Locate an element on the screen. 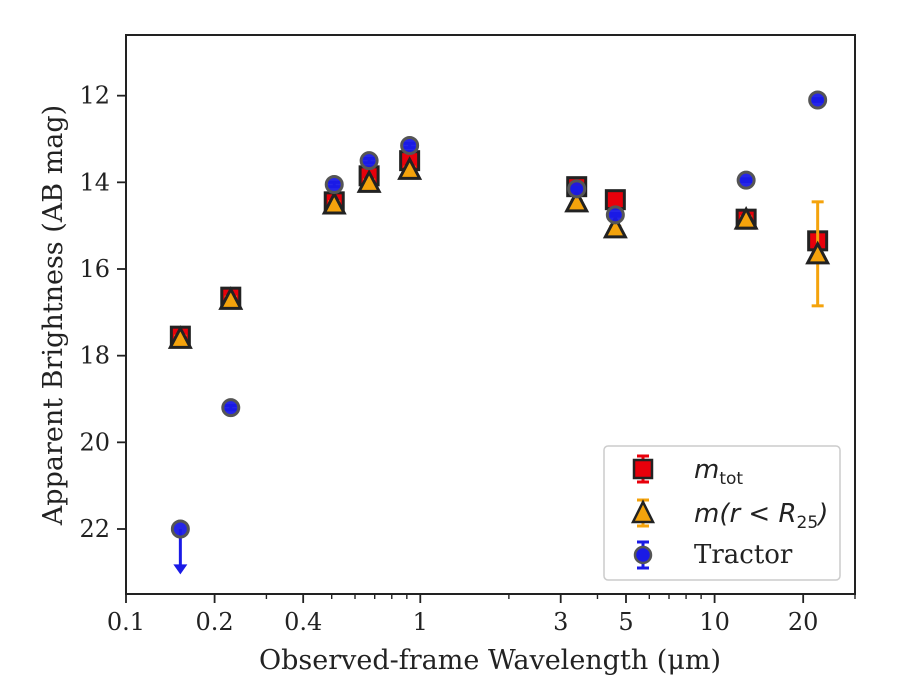 The height and width of the screenshot is (700, 900). legend-subscript: tot is located at coordinates (731, 479).